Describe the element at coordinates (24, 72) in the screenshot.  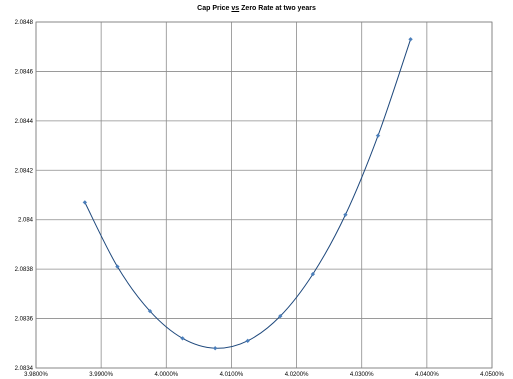
I see `y-tick-label-6: 2.0846` at that location.